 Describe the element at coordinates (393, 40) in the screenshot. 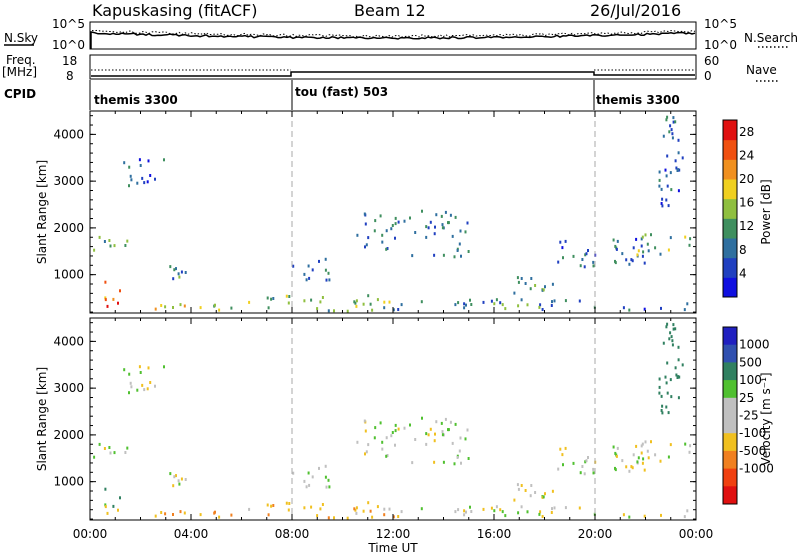

I see `nsky-trace` at that location.